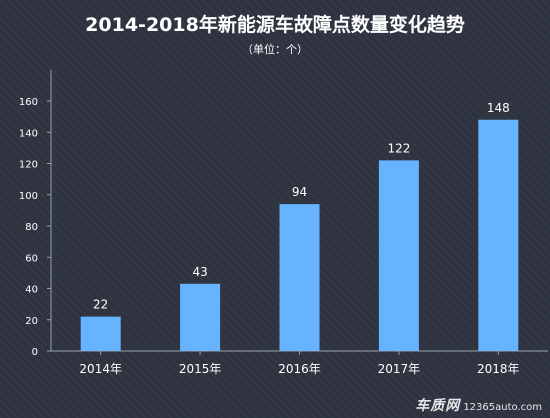 This screenshot has height=418, width=550. What do you see at coordinates (299, 369) in the screenshot?
I see `x-tick-label: 2016年` at bounding box center [299, 369].